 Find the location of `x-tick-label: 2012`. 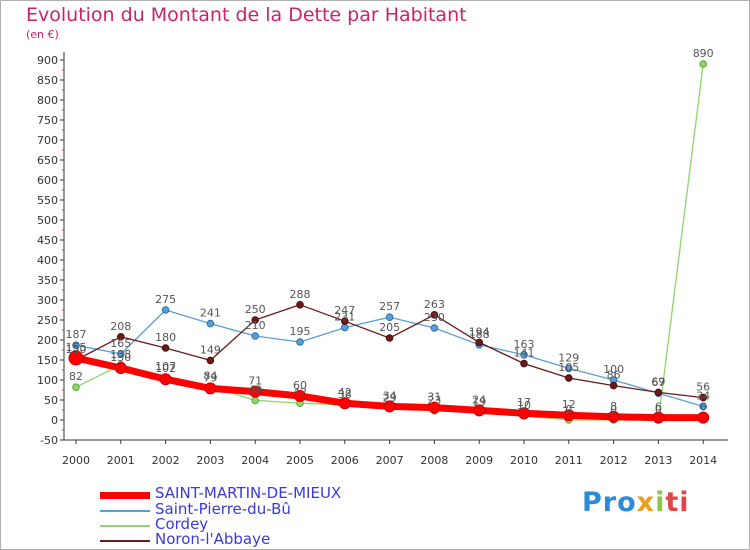

x-tick-label: 2012 is located at coordinates (614, 460).